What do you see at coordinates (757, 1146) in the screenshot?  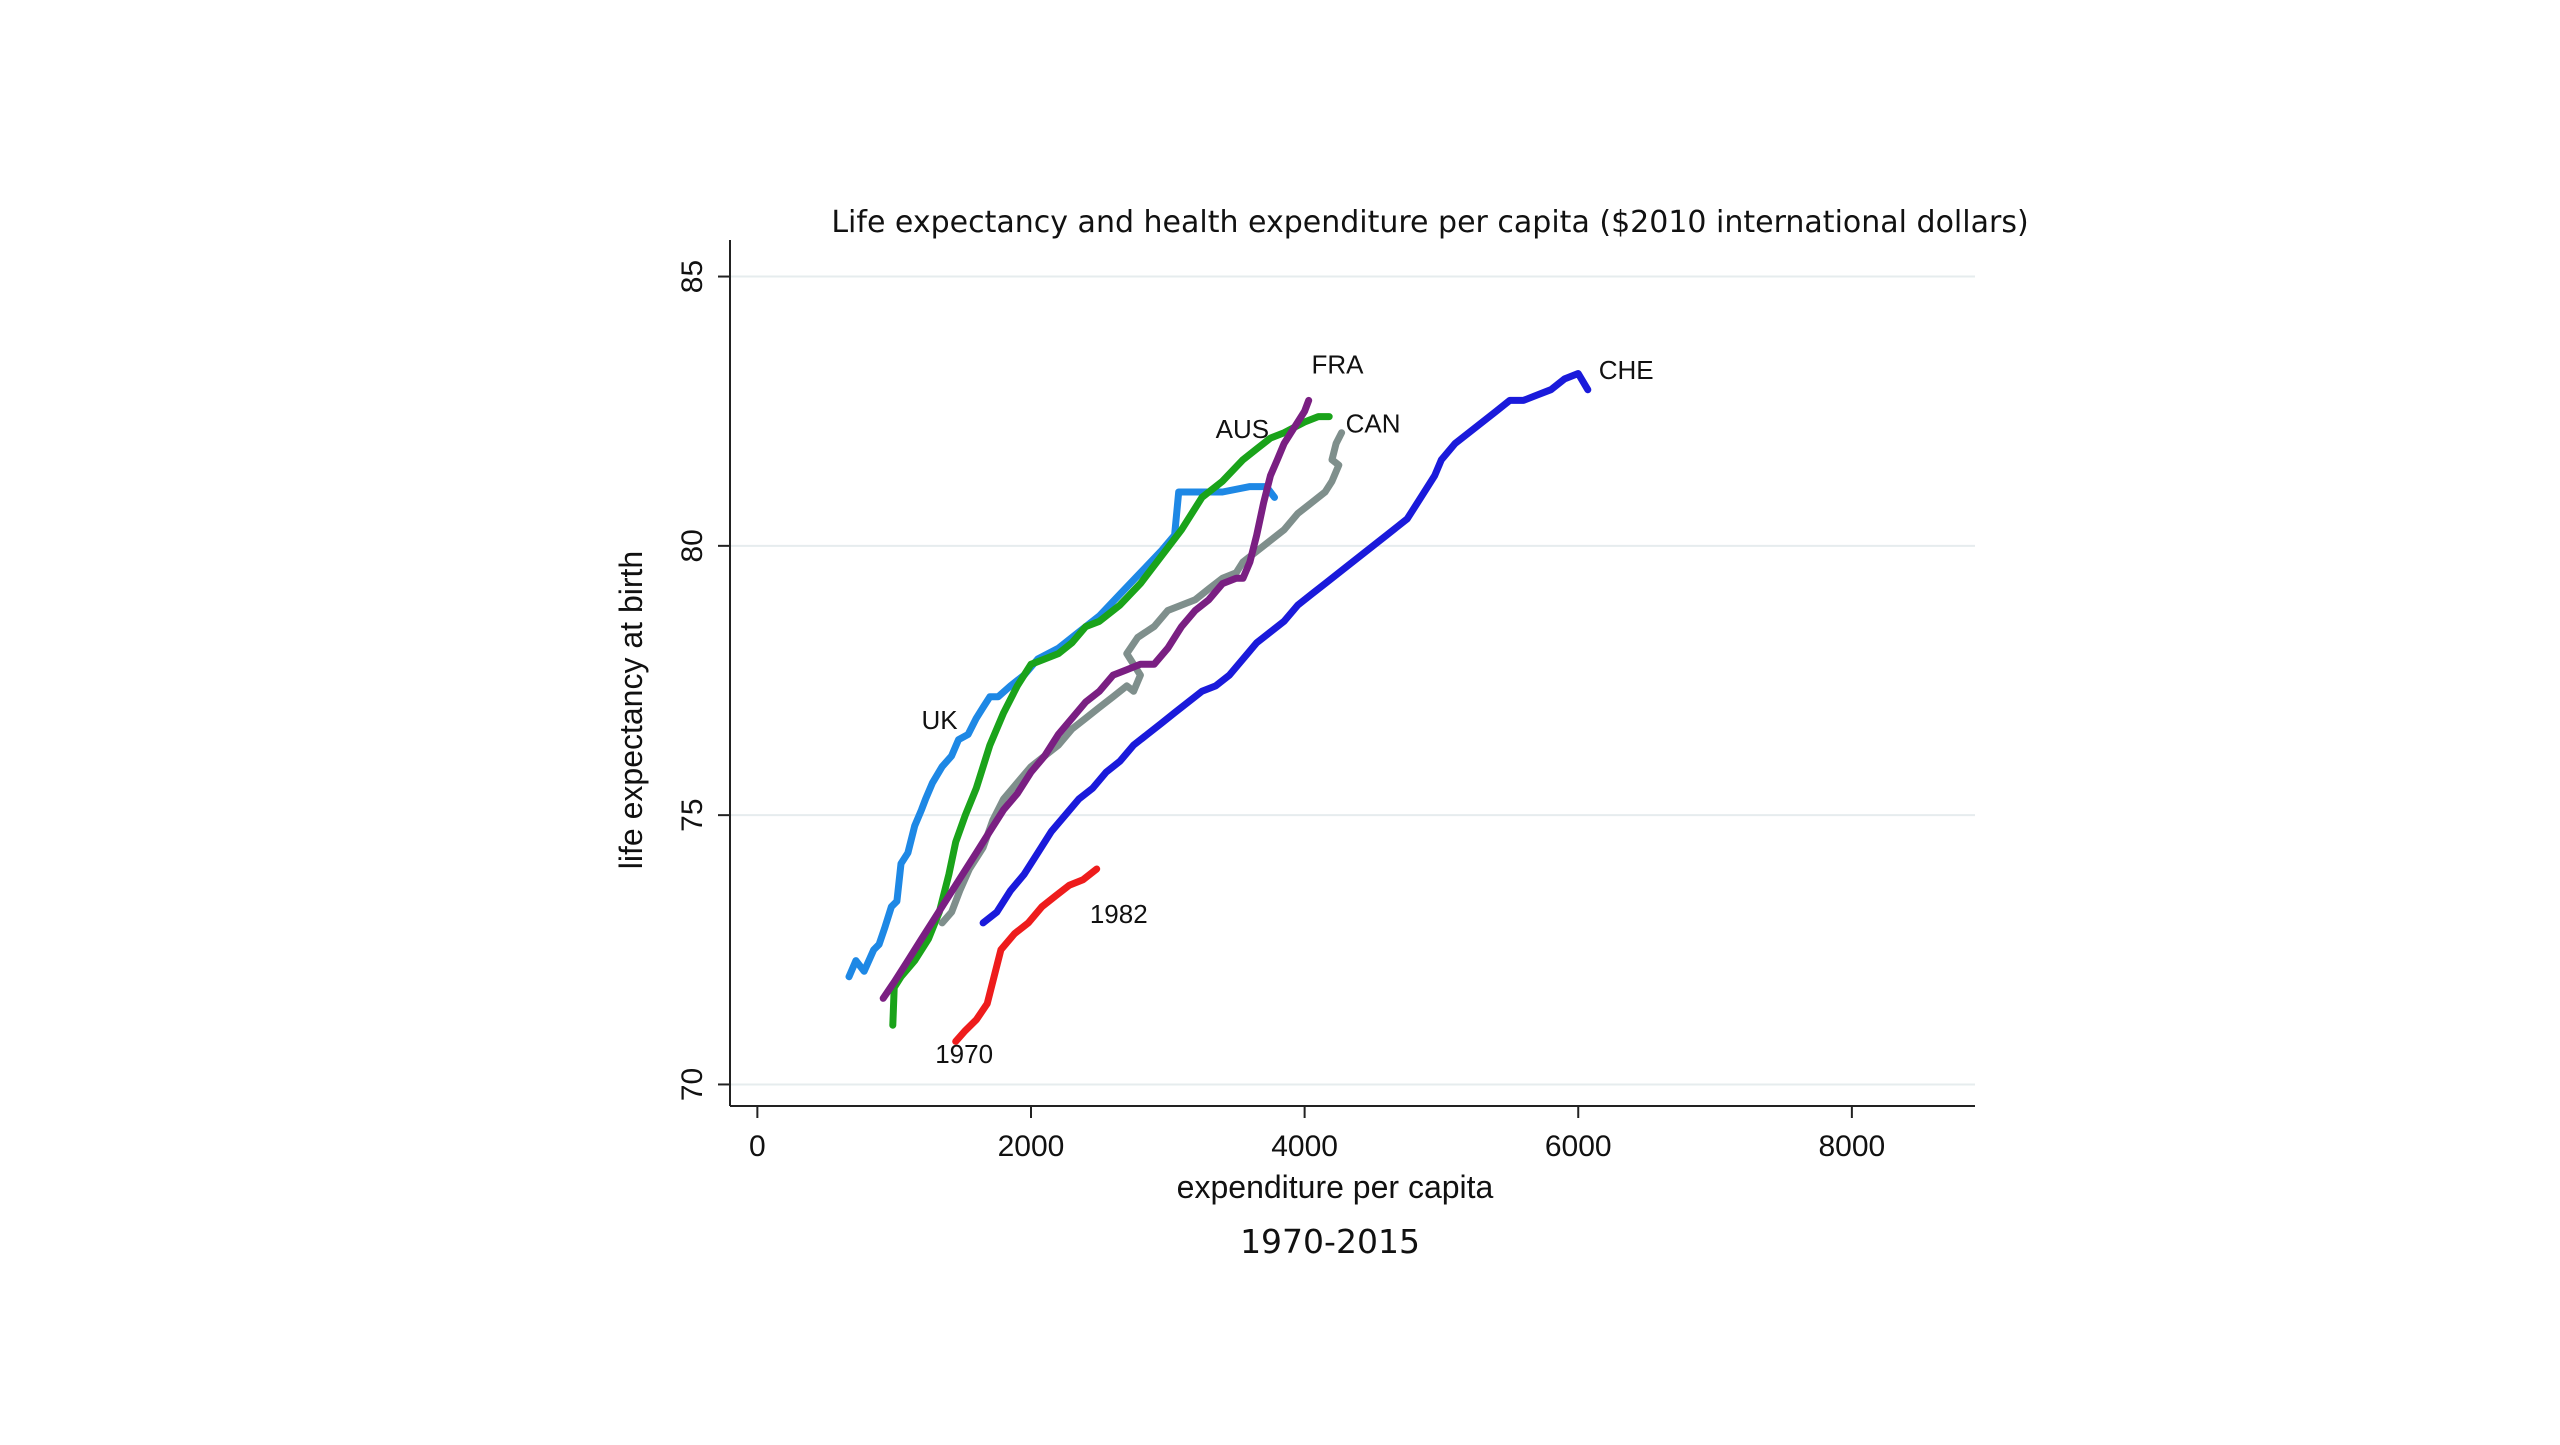 I see `x-tick-label-0: 0` at bounding box center [757, 1146].